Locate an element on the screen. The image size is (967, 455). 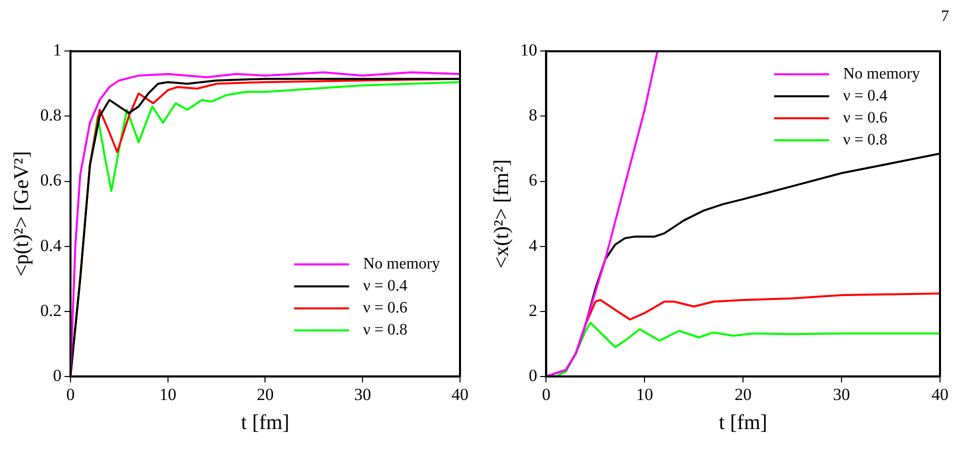
y-tick-label: 2 is located at coordinates (533, 310).